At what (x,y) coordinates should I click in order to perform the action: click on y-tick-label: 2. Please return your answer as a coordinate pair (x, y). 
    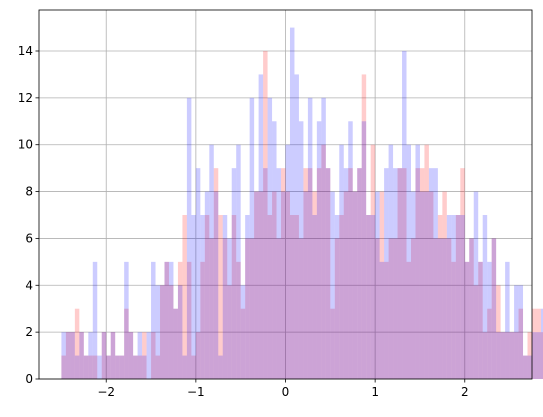
    Looking at the image, I should click on (29, 332).